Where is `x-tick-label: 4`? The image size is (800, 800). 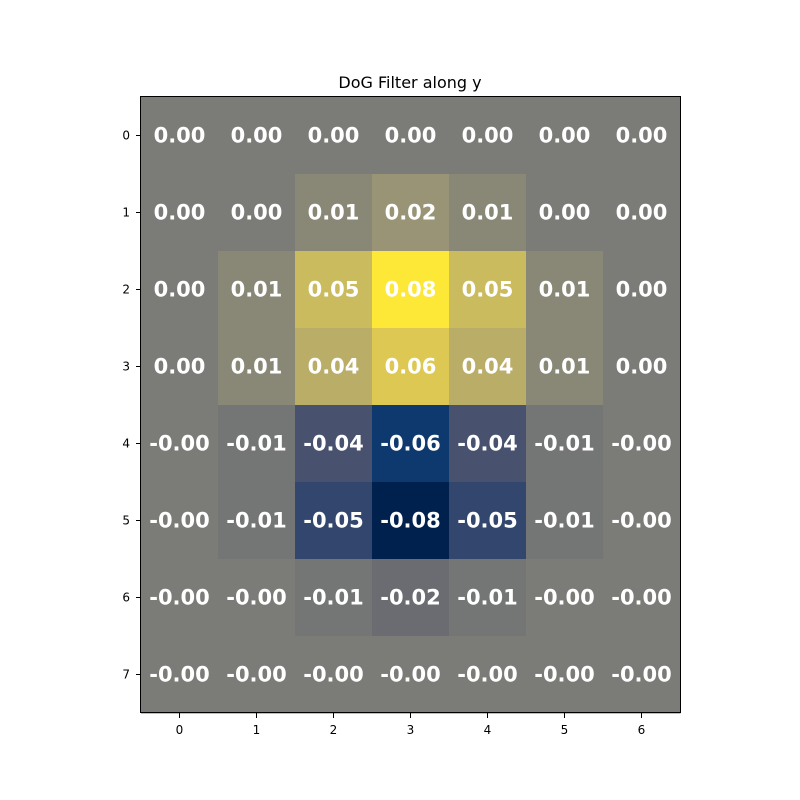
x-tick-label: 4 is located at coordinates (488, 730).